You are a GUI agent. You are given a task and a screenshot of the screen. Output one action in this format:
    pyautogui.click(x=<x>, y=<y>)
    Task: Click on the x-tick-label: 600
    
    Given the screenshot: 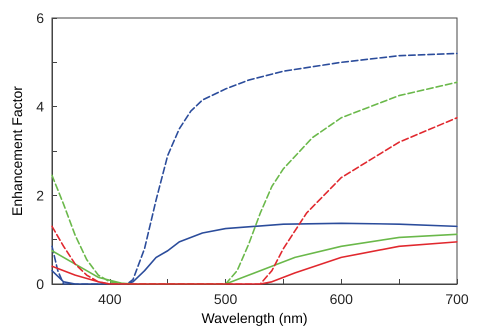 What is the action you would take?
    pyautogui.click(x=342, y=299)
    